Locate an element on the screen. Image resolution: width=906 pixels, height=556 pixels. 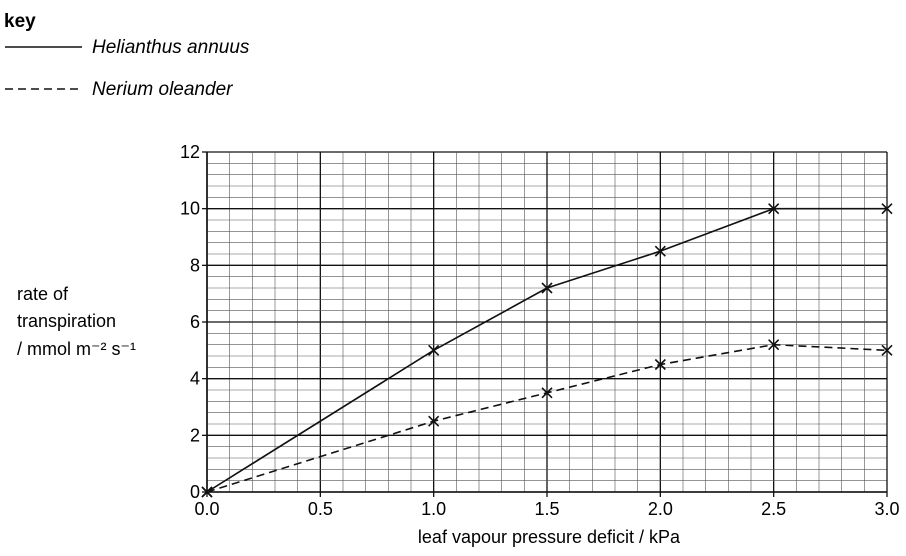
x-tick-labels: 0.0 0.5 1.0 1.5 2.0 2.5 3.0 is located at coordinates (547, 505).